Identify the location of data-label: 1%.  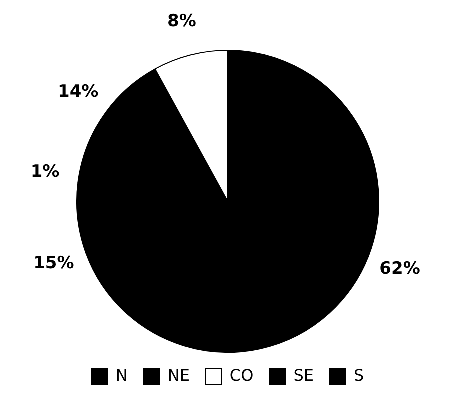
(45, 172).